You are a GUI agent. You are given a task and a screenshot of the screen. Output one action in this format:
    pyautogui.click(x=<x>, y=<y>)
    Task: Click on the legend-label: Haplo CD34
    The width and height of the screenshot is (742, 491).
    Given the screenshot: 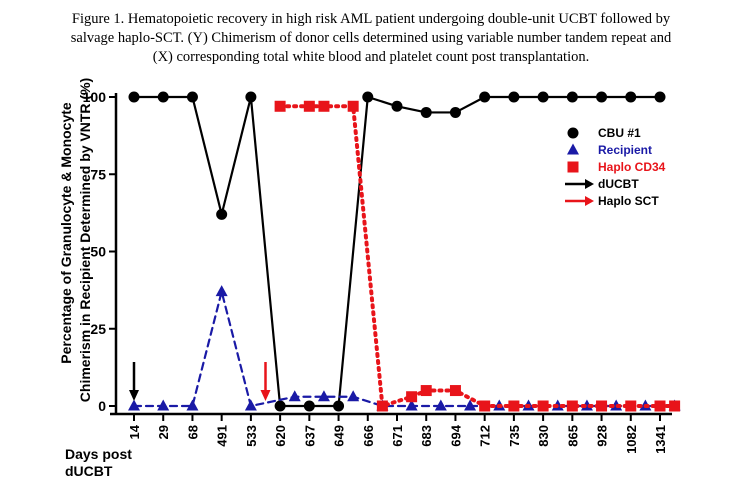 What is the action you would take?
    pyautogui.click(x=632, y=167)
    